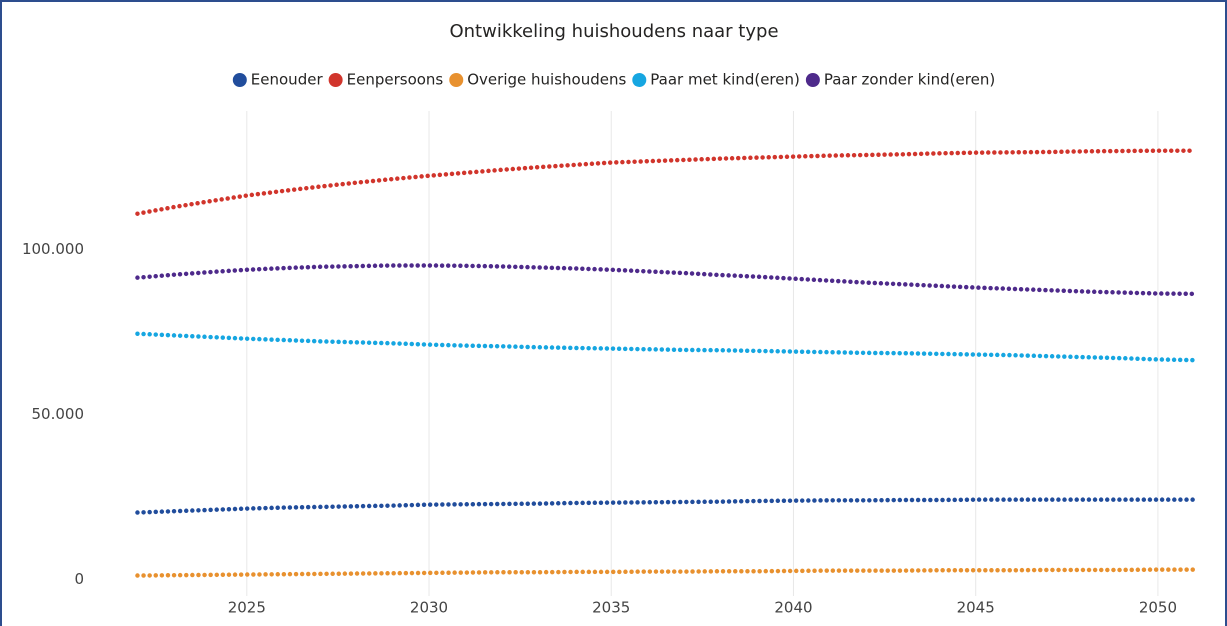  What do you see at coordinates (395, 80) in the screenshot?
I see `legend-label: Eenpersoons` at bounding box center [395, 80].